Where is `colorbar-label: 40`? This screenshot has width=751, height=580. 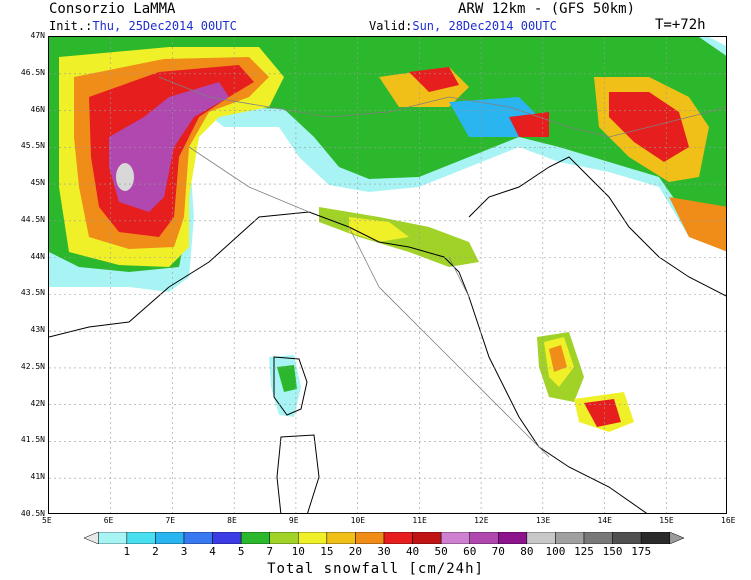 colorbar-label: 40 is located at coordinates (412, 551).